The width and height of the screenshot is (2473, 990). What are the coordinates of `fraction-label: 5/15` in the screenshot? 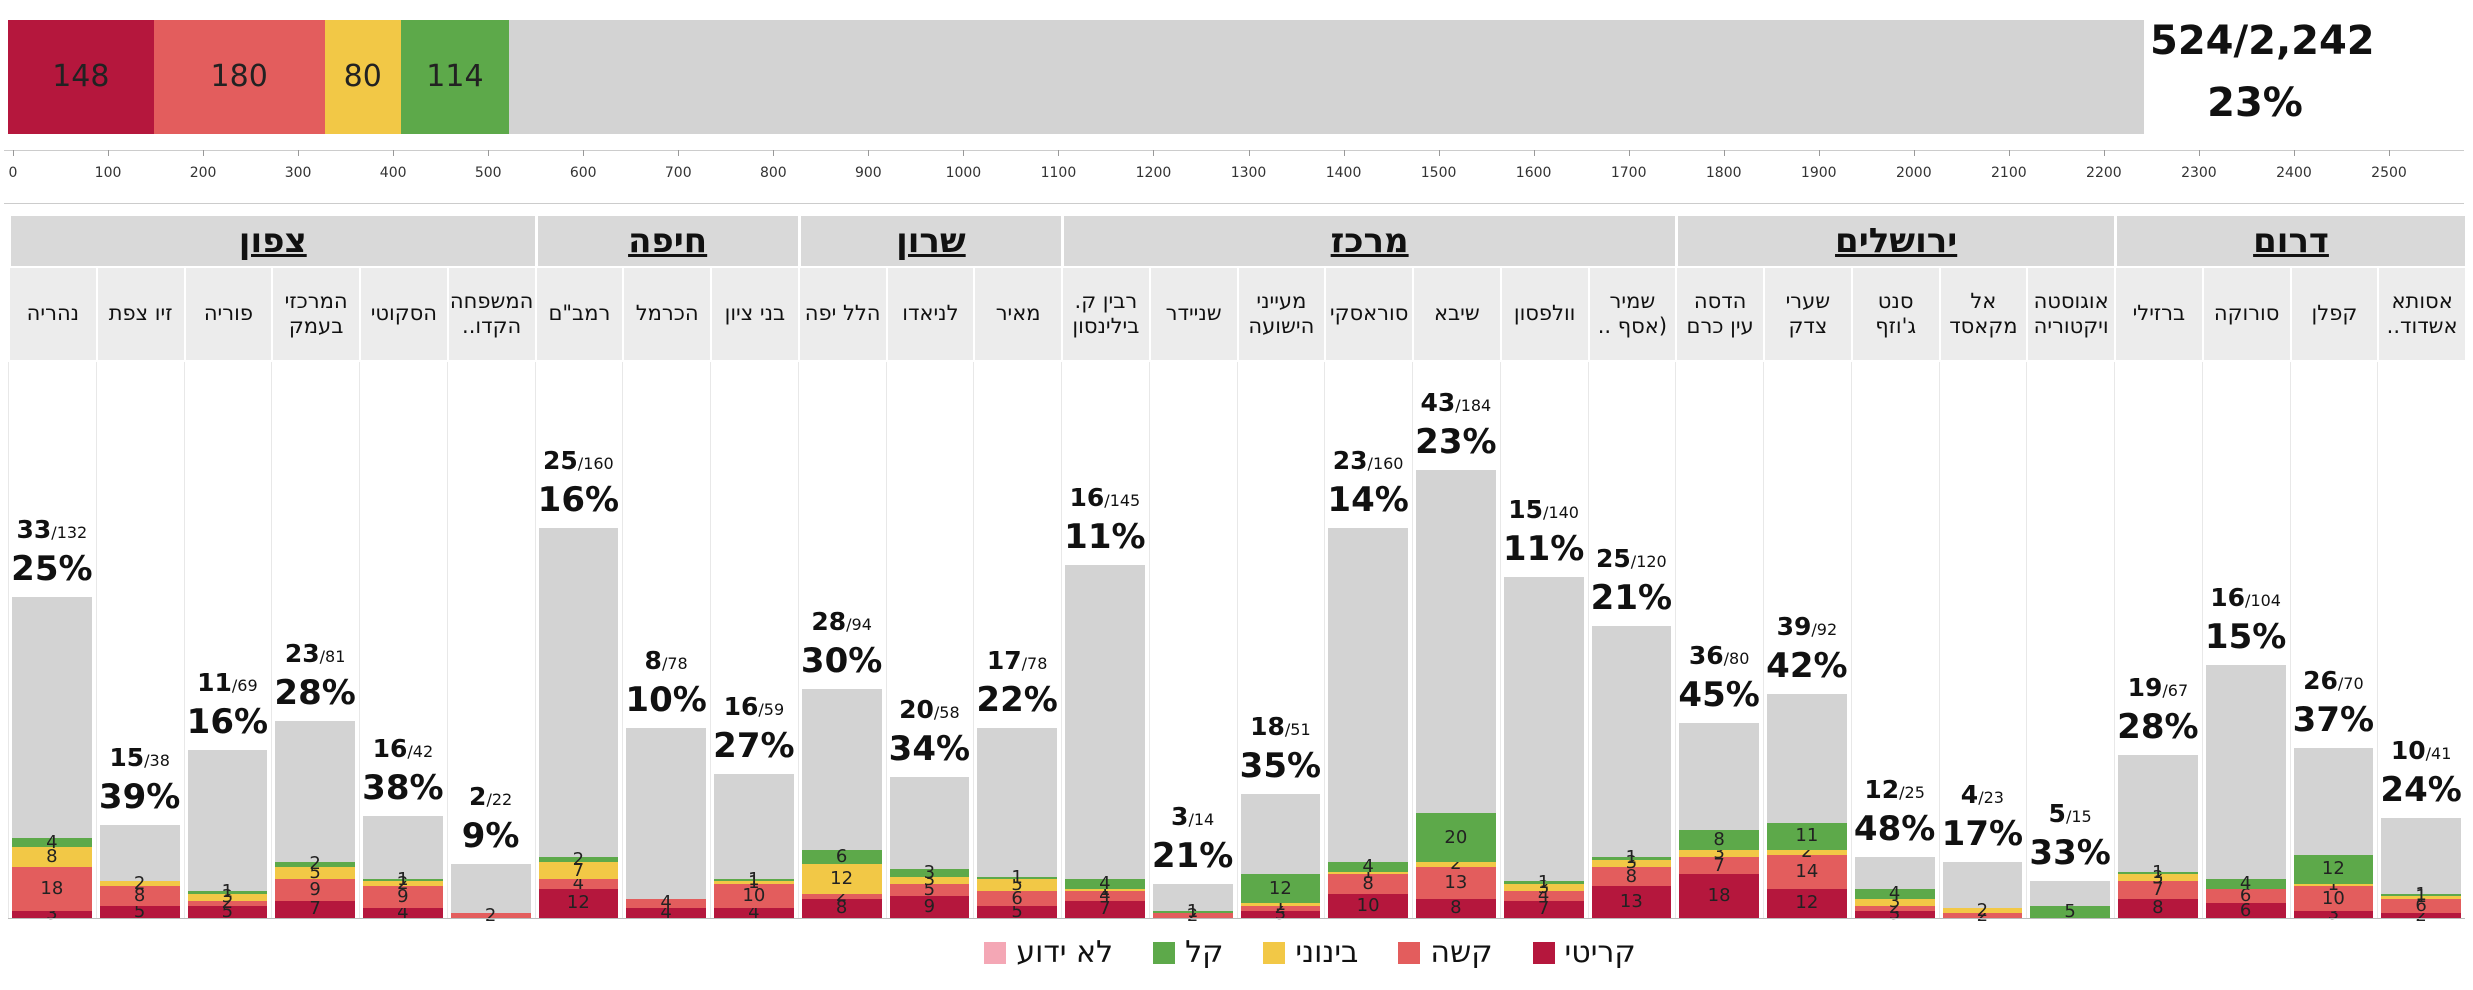 It's located at (2070, 813).